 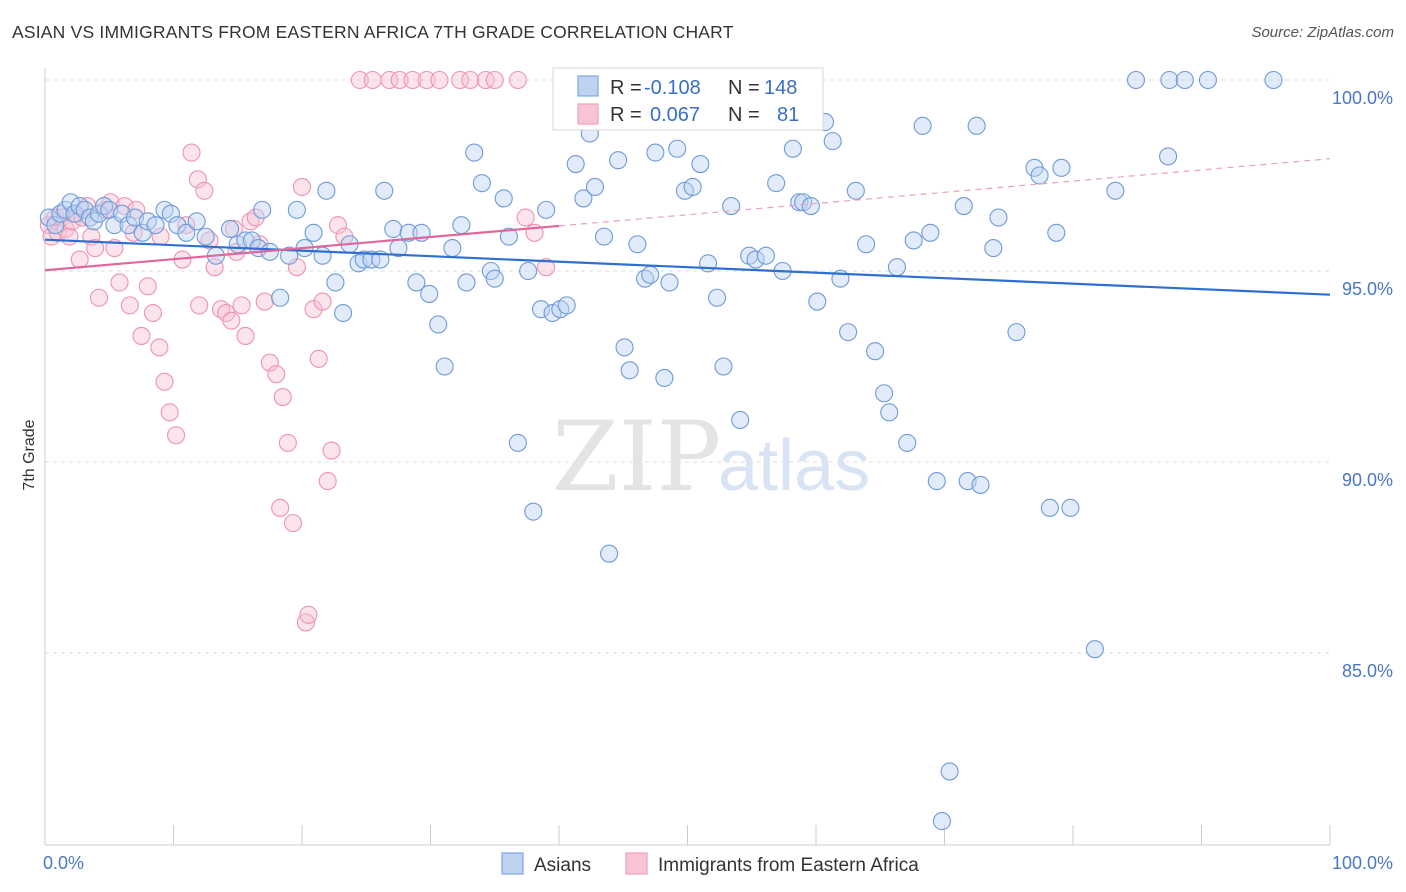 I want to click on bottom-legend-swatch-immigrants, so click(x=636, y=863).